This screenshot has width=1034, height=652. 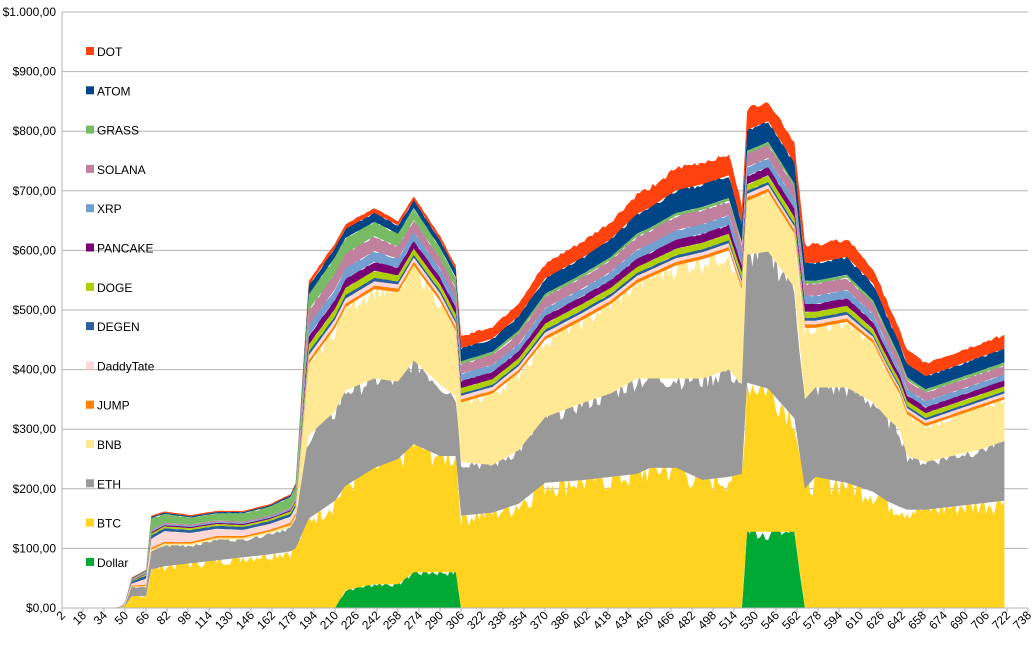 What do you see at coordinates (728, 620) in the screenshot?
I see `x-tick-label: 514` at bounding box center [728, 620].